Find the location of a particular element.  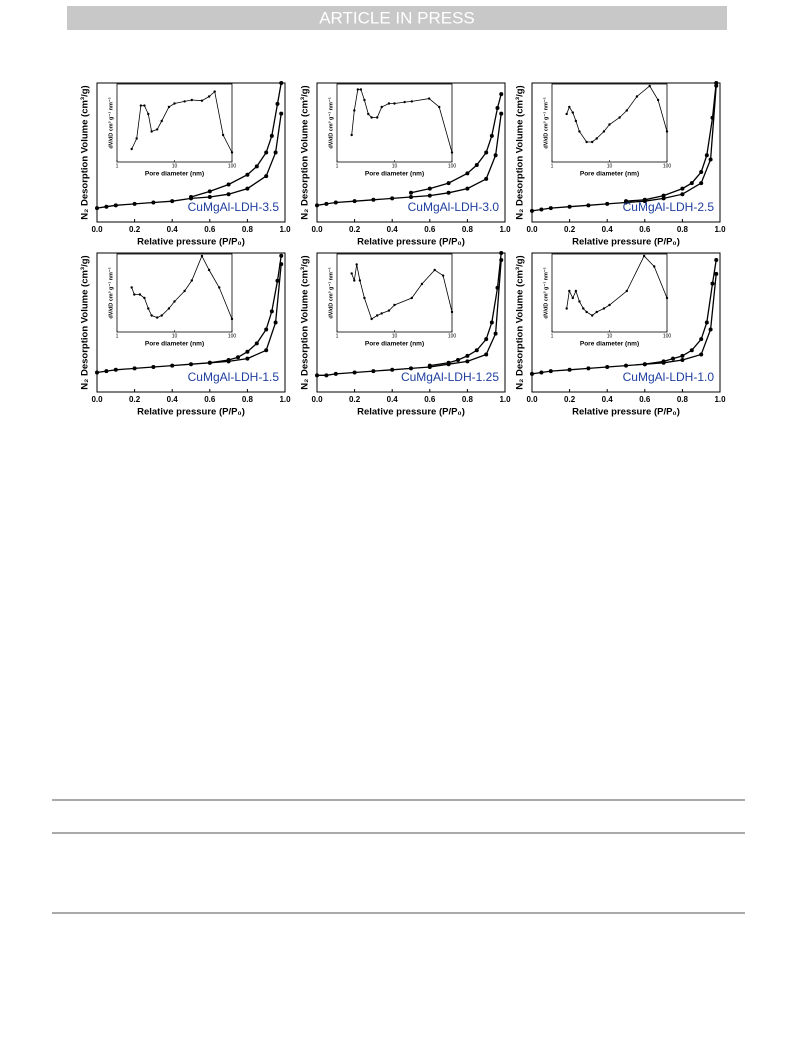

sample-label: CuMgAl-LDH-1.0 is located at coordinates (669, 377).